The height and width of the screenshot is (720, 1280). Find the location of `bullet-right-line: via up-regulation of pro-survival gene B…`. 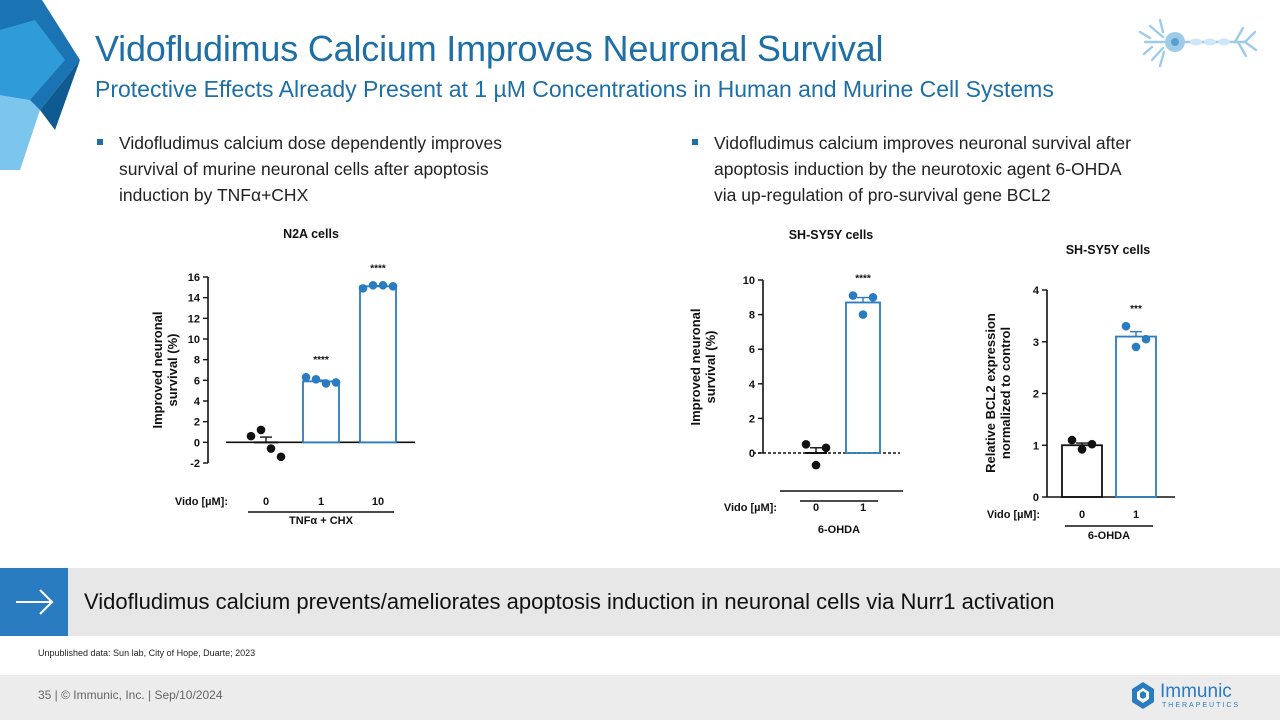

bullet-right-line: via up-regulation of pro-survival gene B… is located at coordinates (882, 195).